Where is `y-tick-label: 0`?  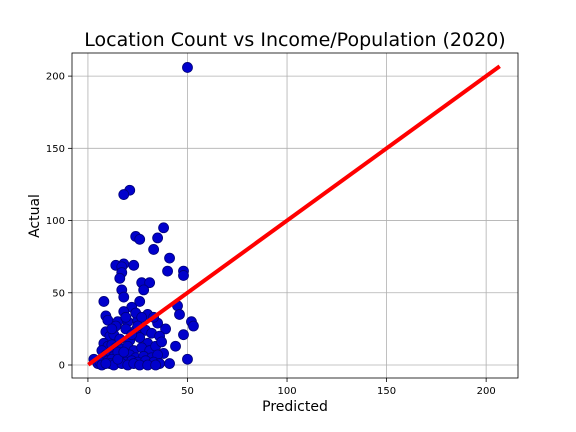
y-tick-label: 0 is located at coordinates (62, 366).